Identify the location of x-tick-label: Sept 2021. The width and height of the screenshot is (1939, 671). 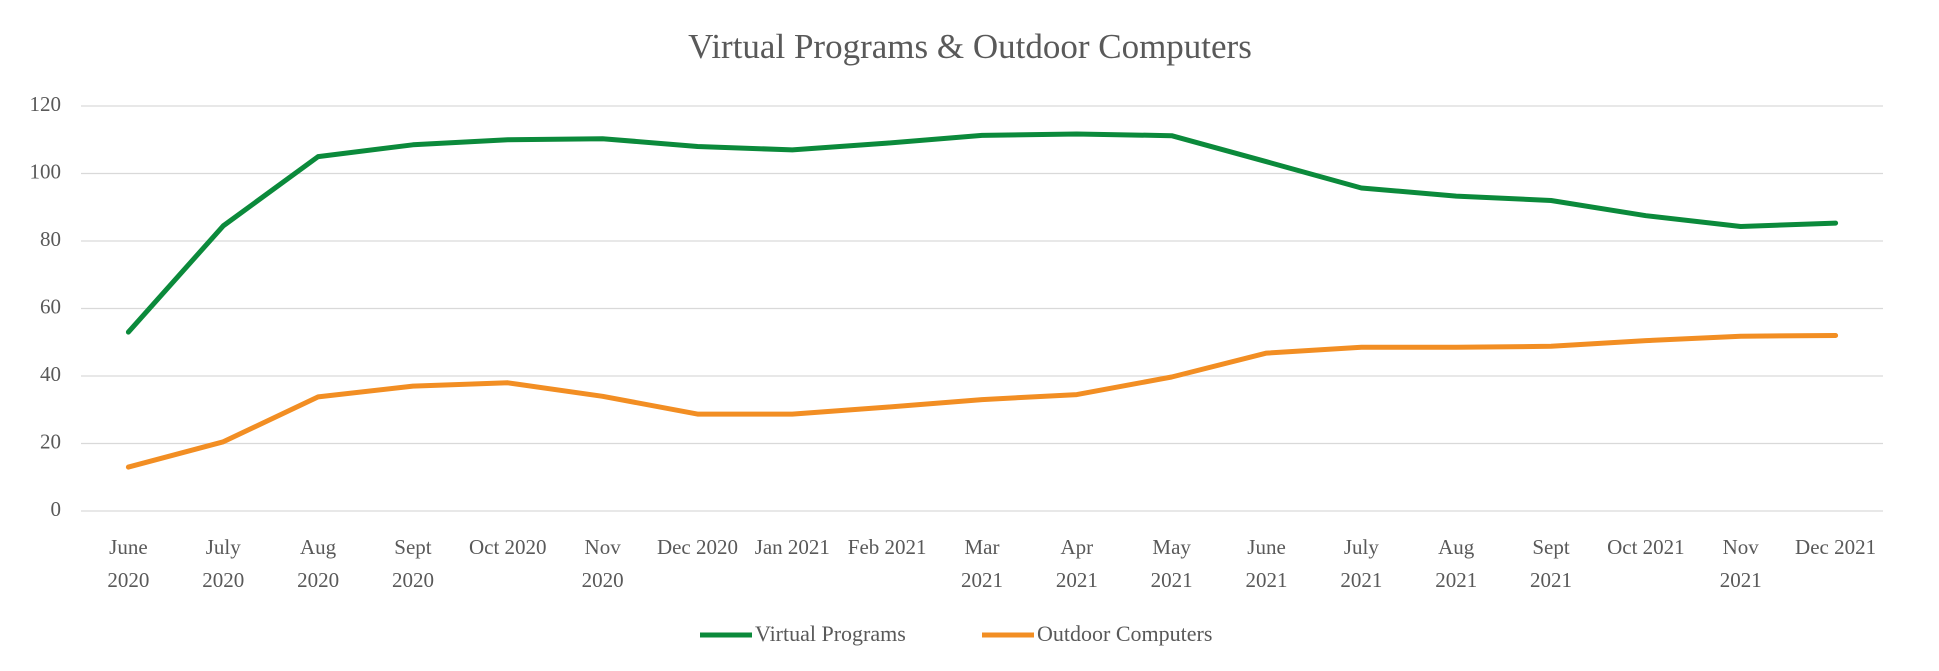
(1551, 563).